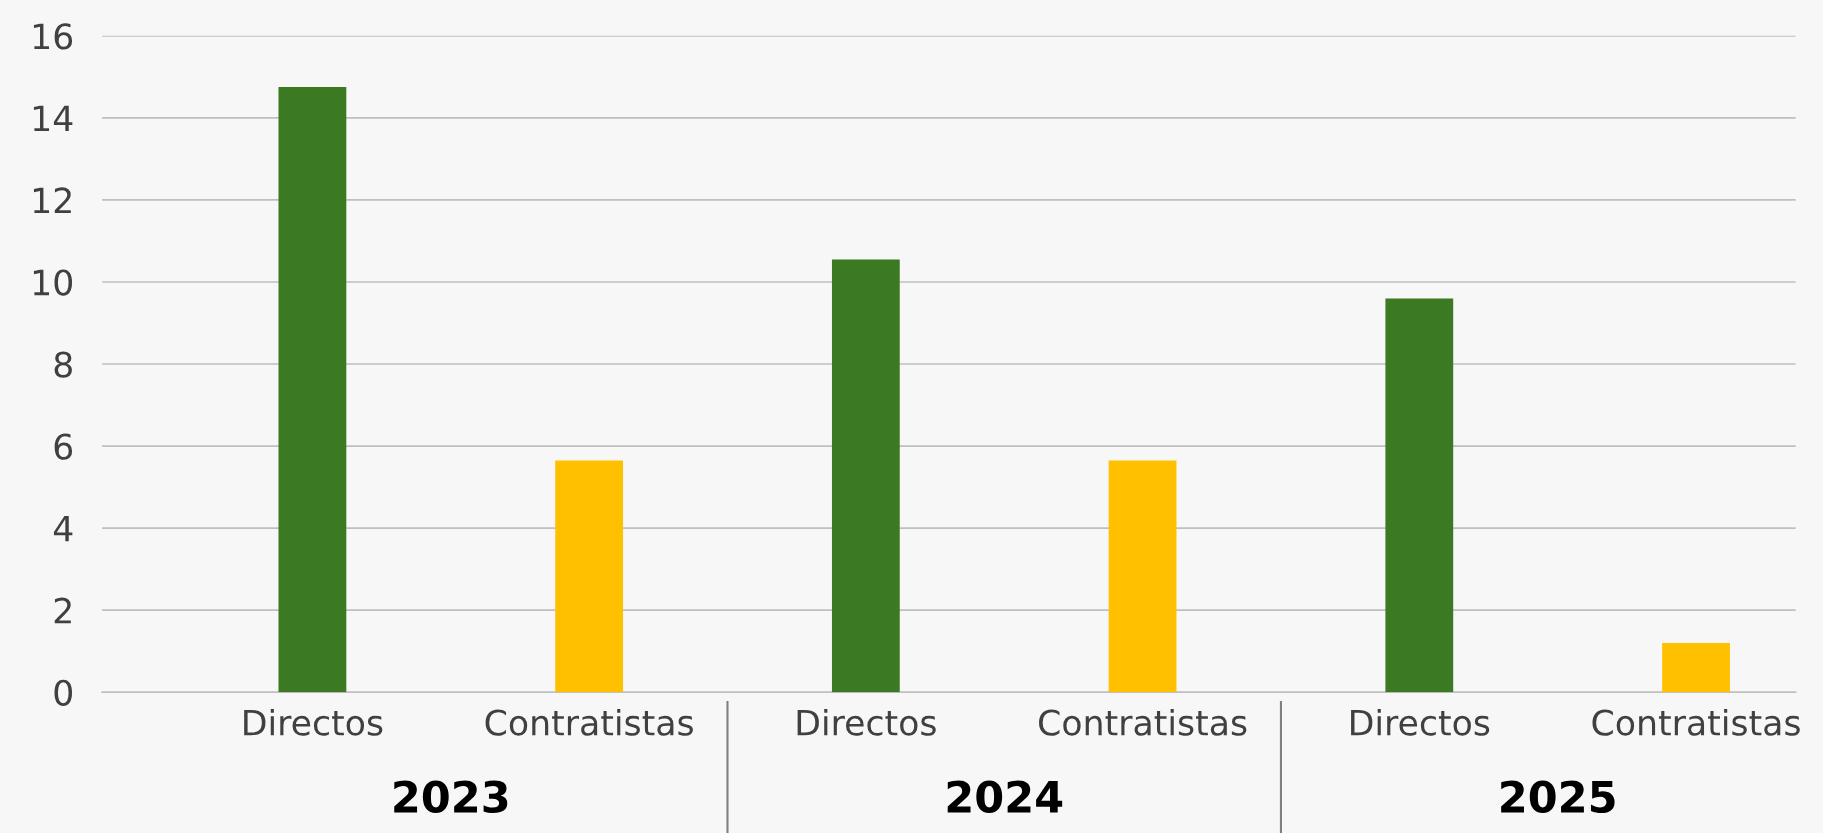 The height and width of the screenshot is (833, 1823). Describe the element at coordinates (53, 118) in the screenshot. I see `y-tick-label: 14` at that location.